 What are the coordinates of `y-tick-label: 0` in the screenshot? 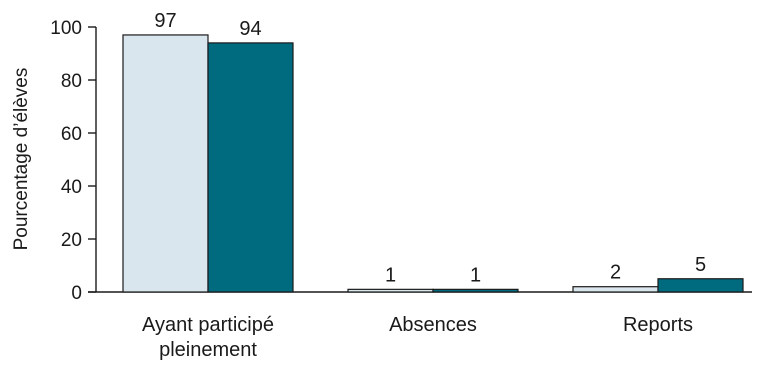 It's located at (76, 293).